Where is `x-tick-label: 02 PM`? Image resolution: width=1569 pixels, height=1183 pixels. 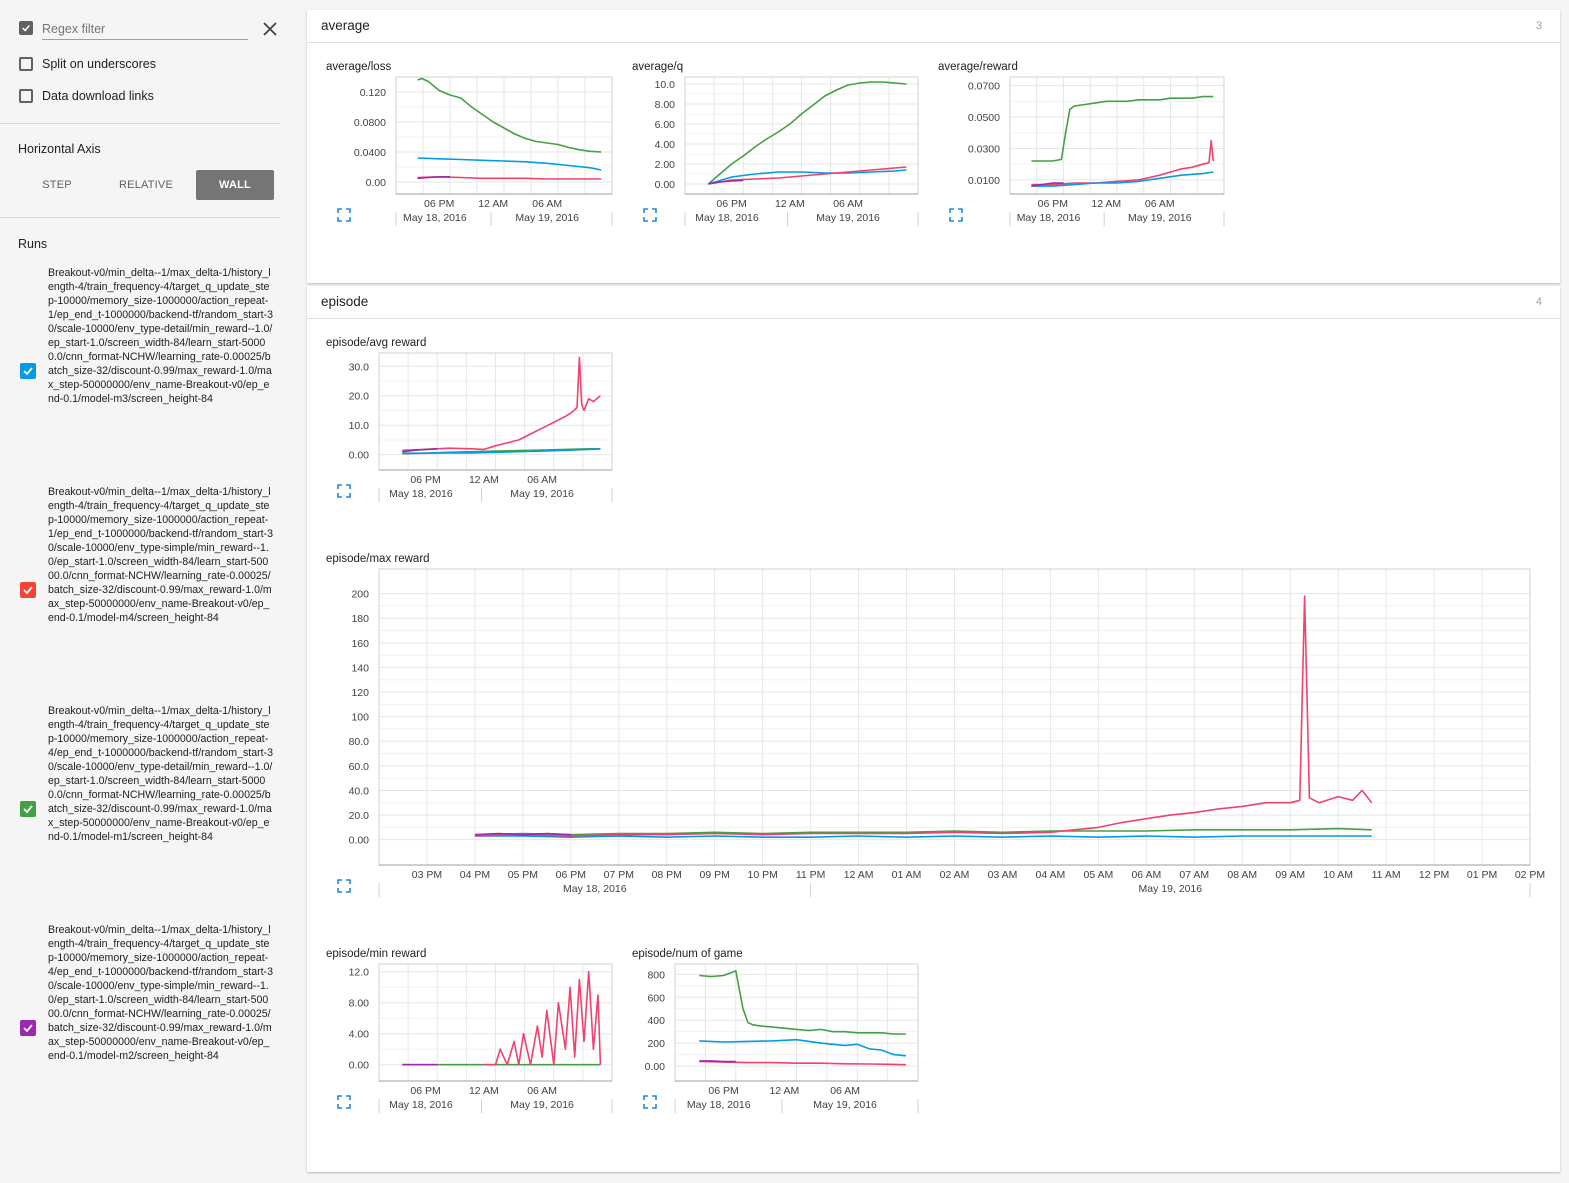 x-tick-label: 02 PM is located at coordinates (1530, 875).